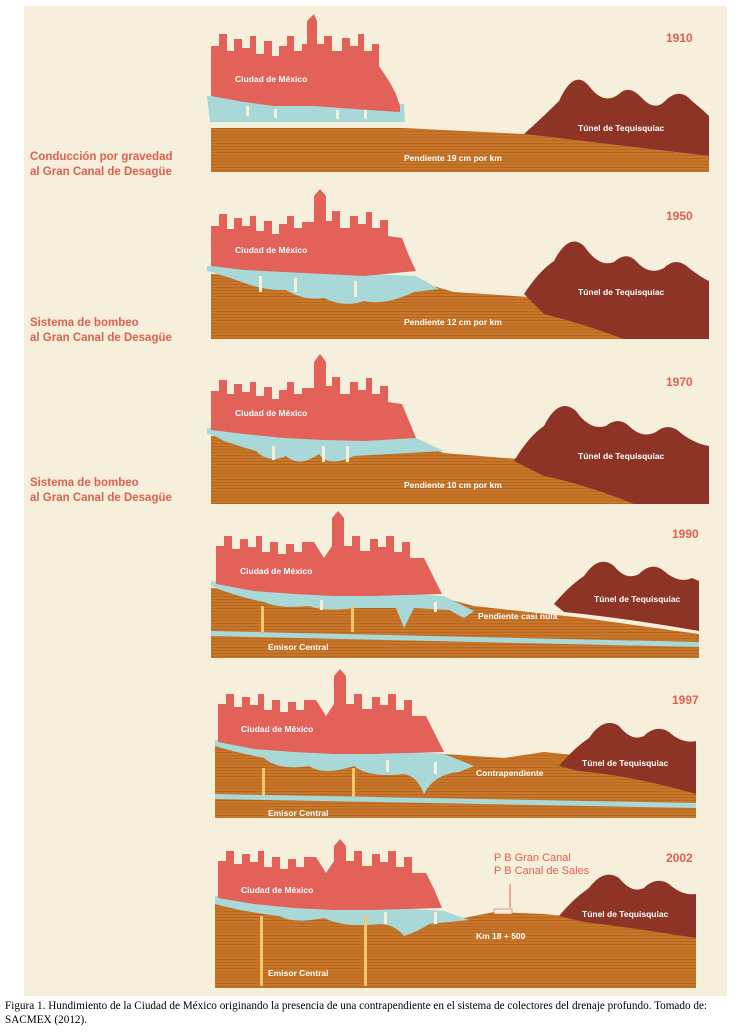 This screenshot has width=751, height=1034. Describe the element at coordinates (679, 382) in the screenshot. I see `year-label: 1970` at that location.